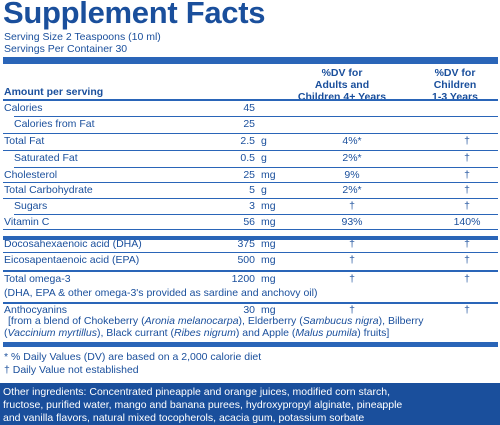  I want to click on header-amount-per-serving: Amount per serving, so click(54, 92).